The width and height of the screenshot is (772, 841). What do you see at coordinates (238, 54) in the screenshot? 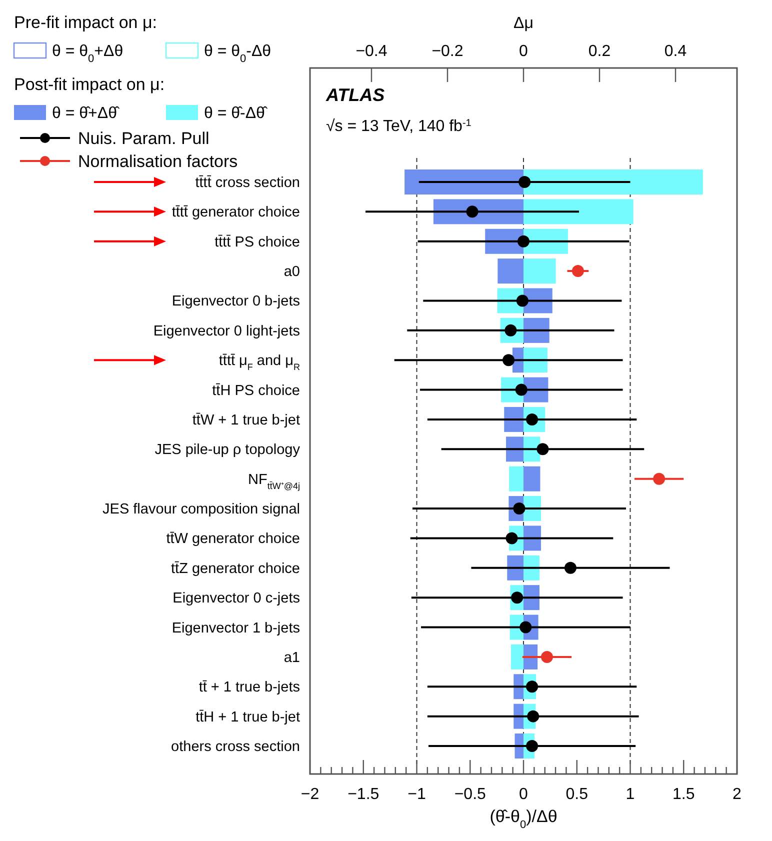
I see `legend-label: θ = θ$_{0}$-Δθ` at bounding box center [238, 54].